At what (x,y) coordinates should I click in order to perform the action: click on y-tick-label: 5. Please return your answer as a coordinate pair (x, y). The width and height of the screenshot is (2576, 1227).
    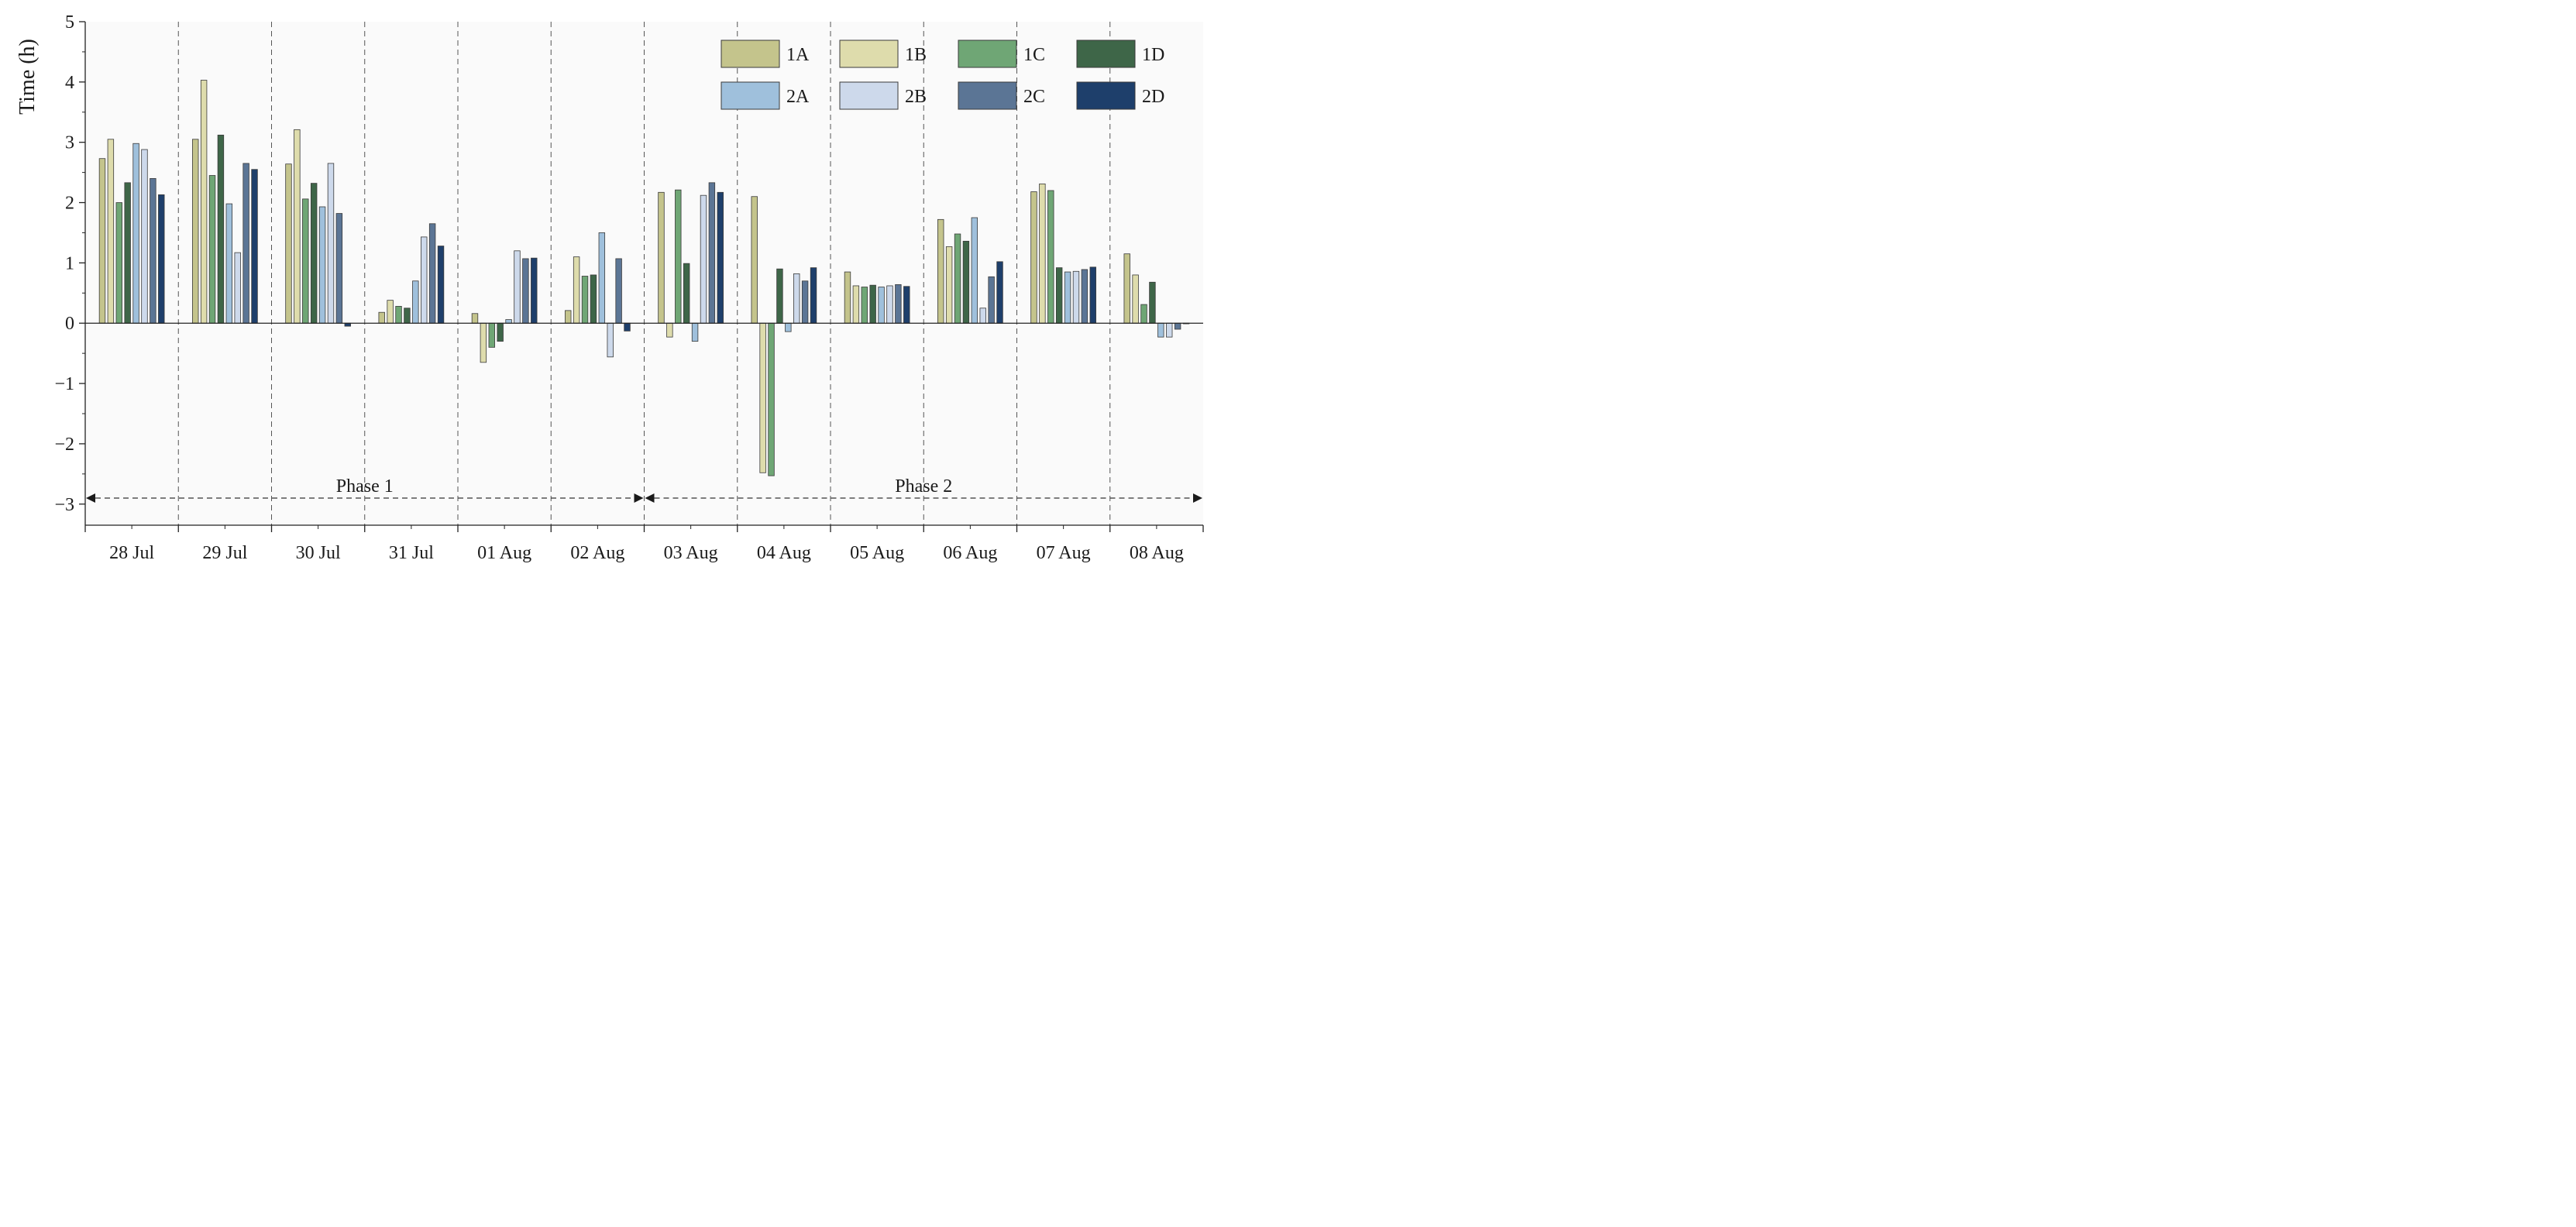
    Looking at the image, I should click on (69, 22).